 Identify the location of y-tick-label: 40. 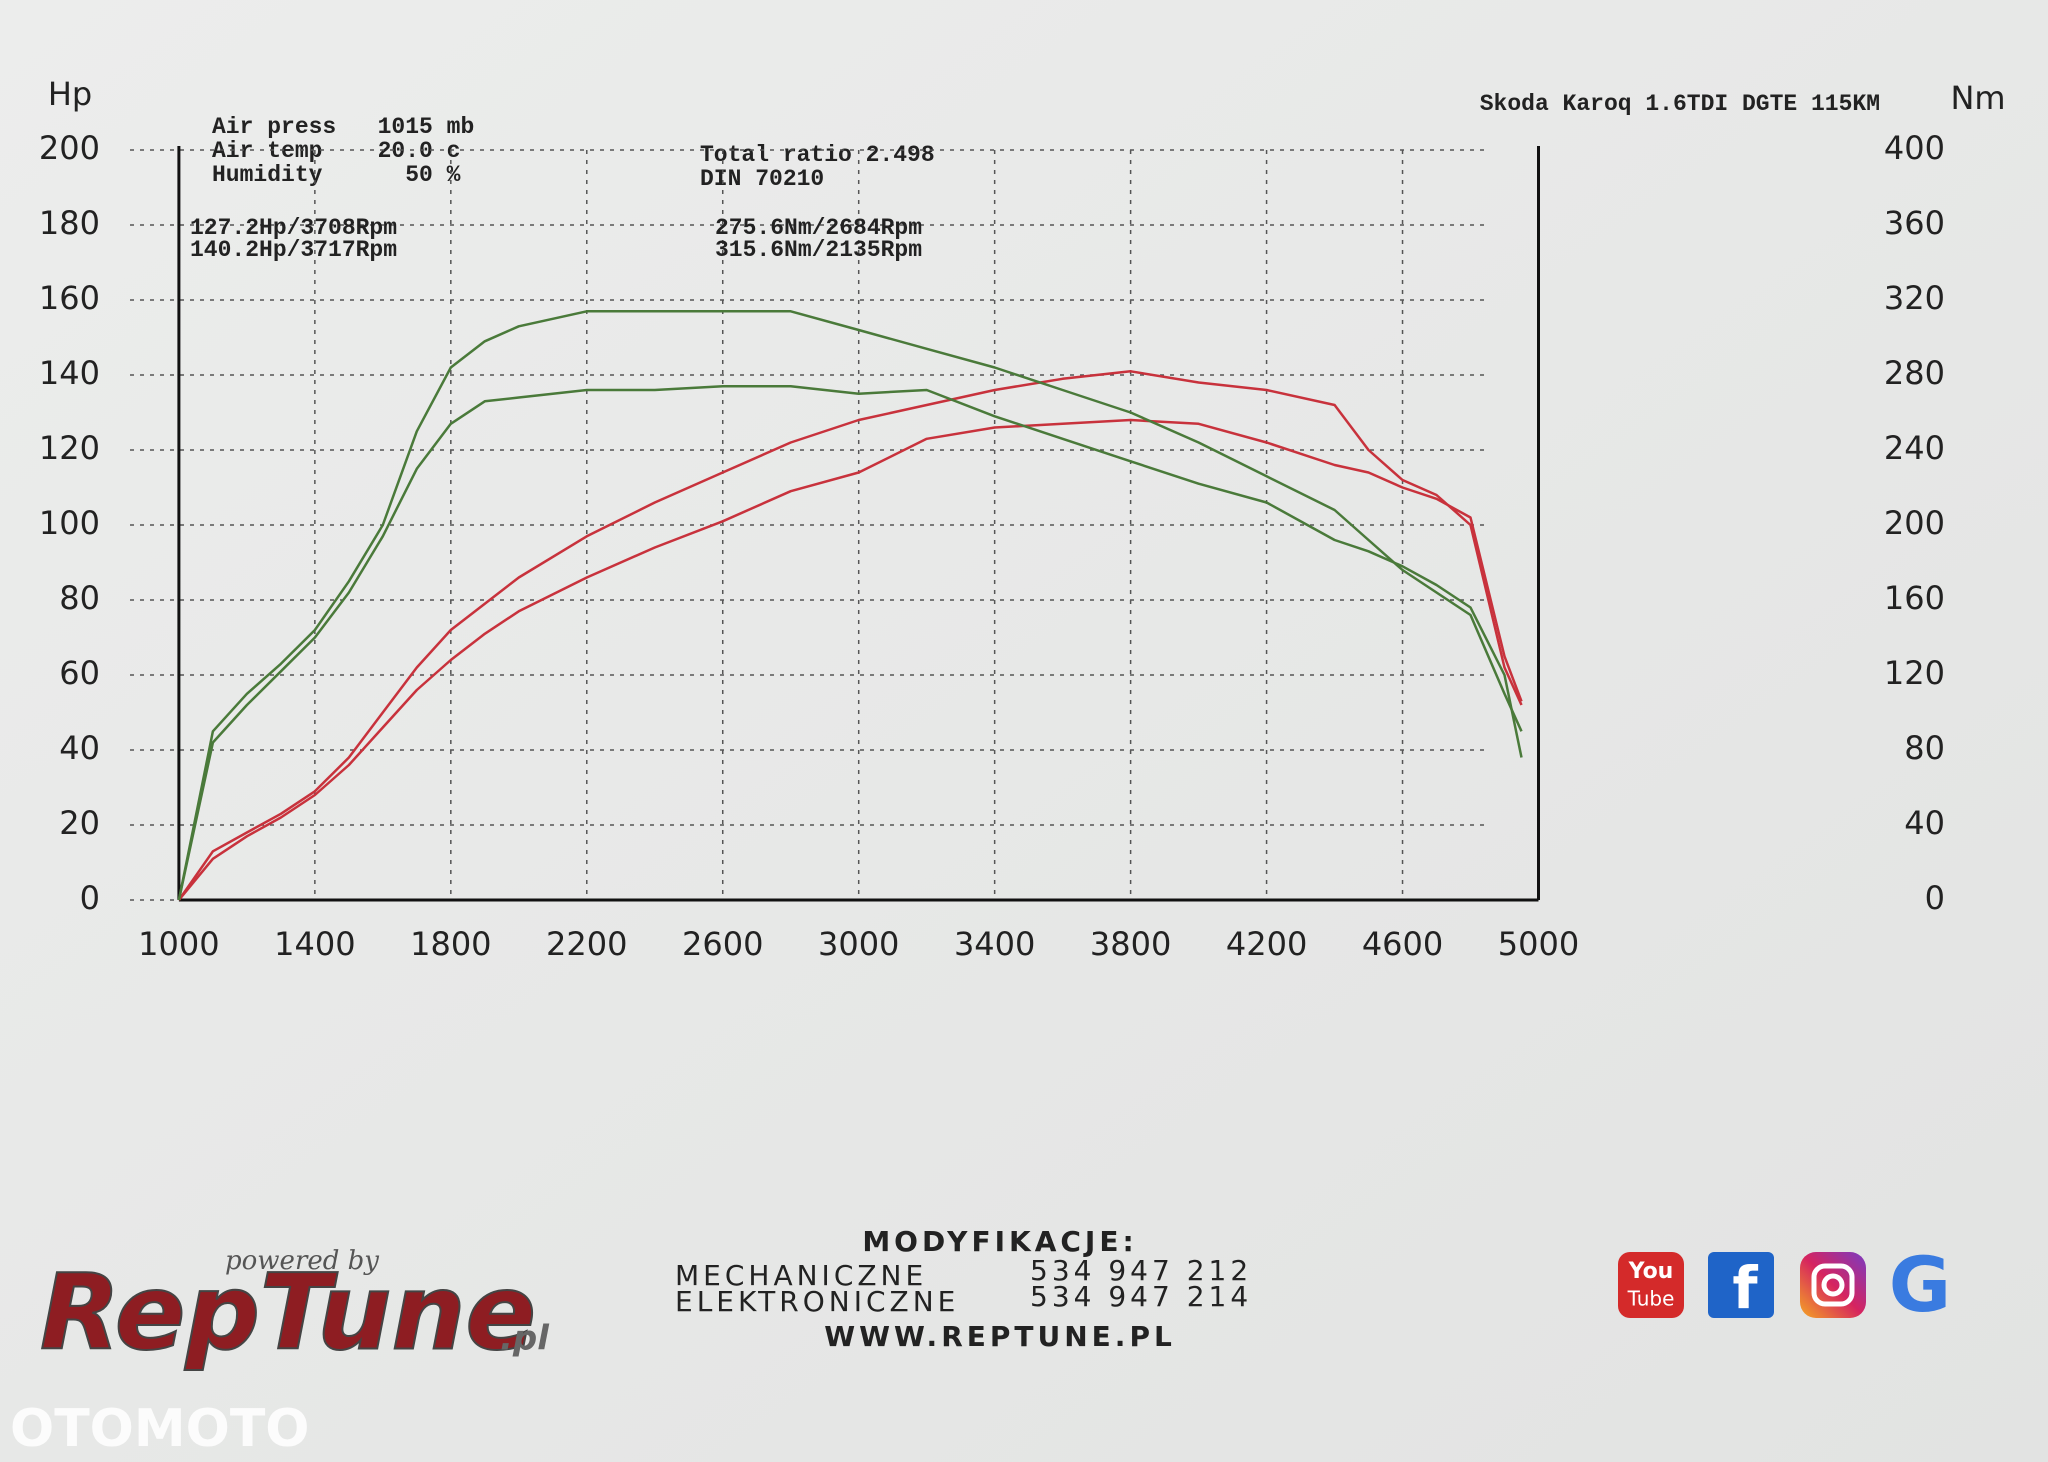
(79, 748).